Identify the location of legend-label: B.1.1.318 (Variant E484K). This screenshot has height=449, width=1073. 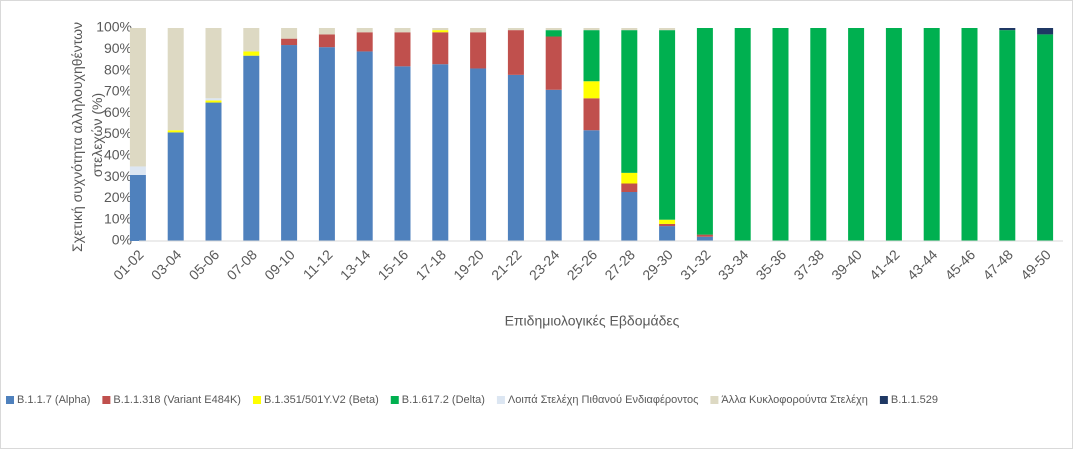
(177, 400).